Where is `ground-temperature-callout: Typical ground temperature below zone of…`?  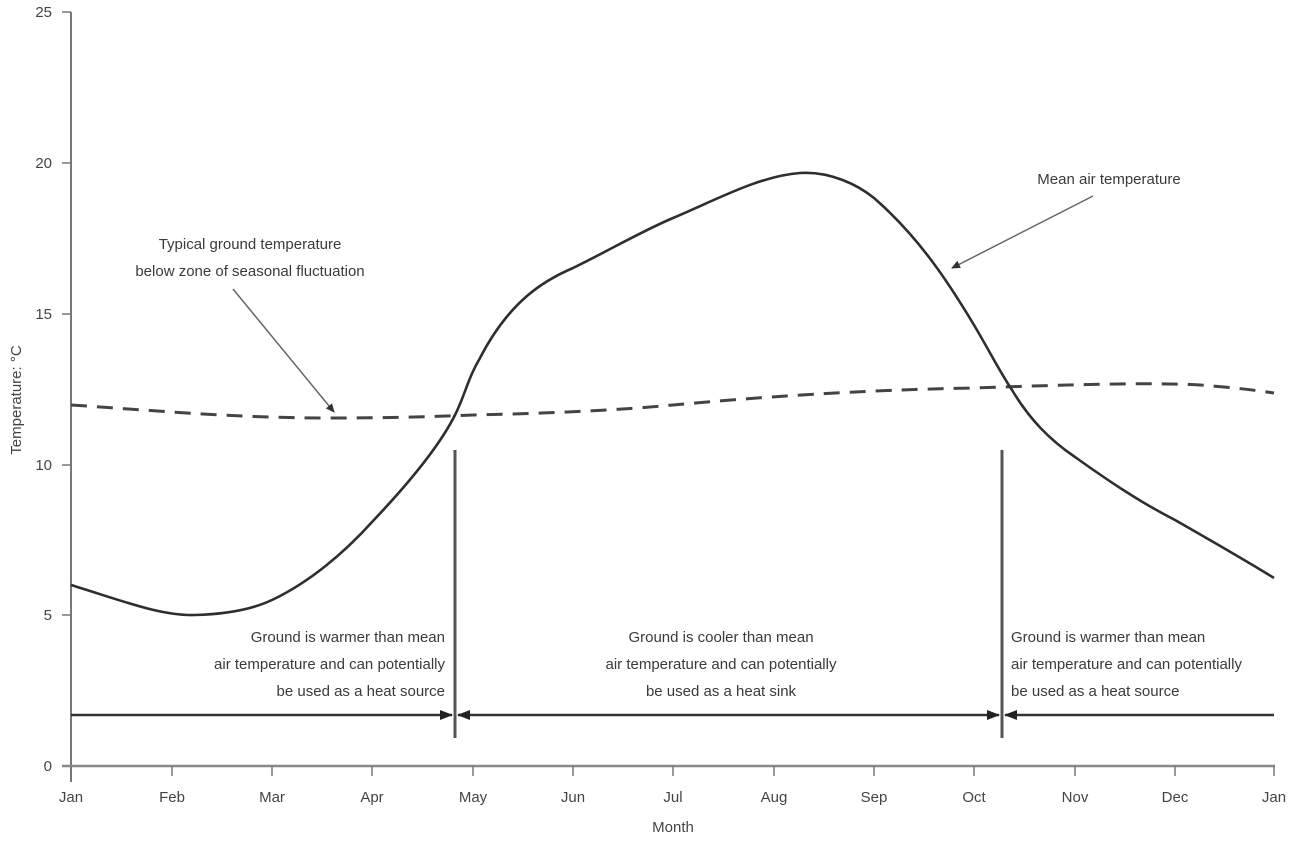
ground-temperature-callout: Typical ground temperature below zone of… is located at coordinates (250, 324).